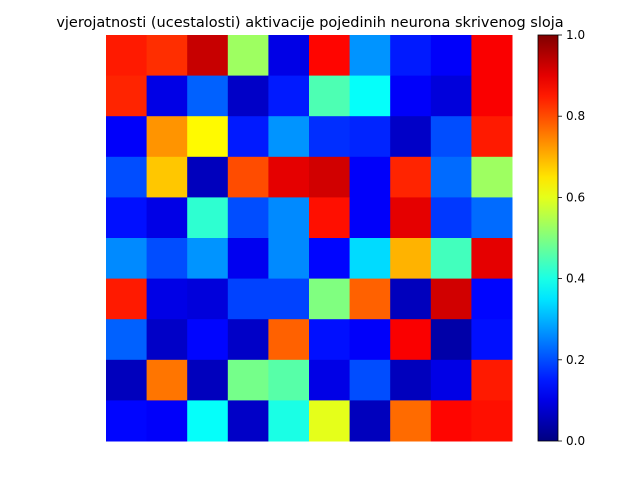 The width and height of the screenshot is (640, 480). Describe the element at coordinates (575, 360) in the screenshot. I see `colorbar-tick-label: 0.2` at that location.